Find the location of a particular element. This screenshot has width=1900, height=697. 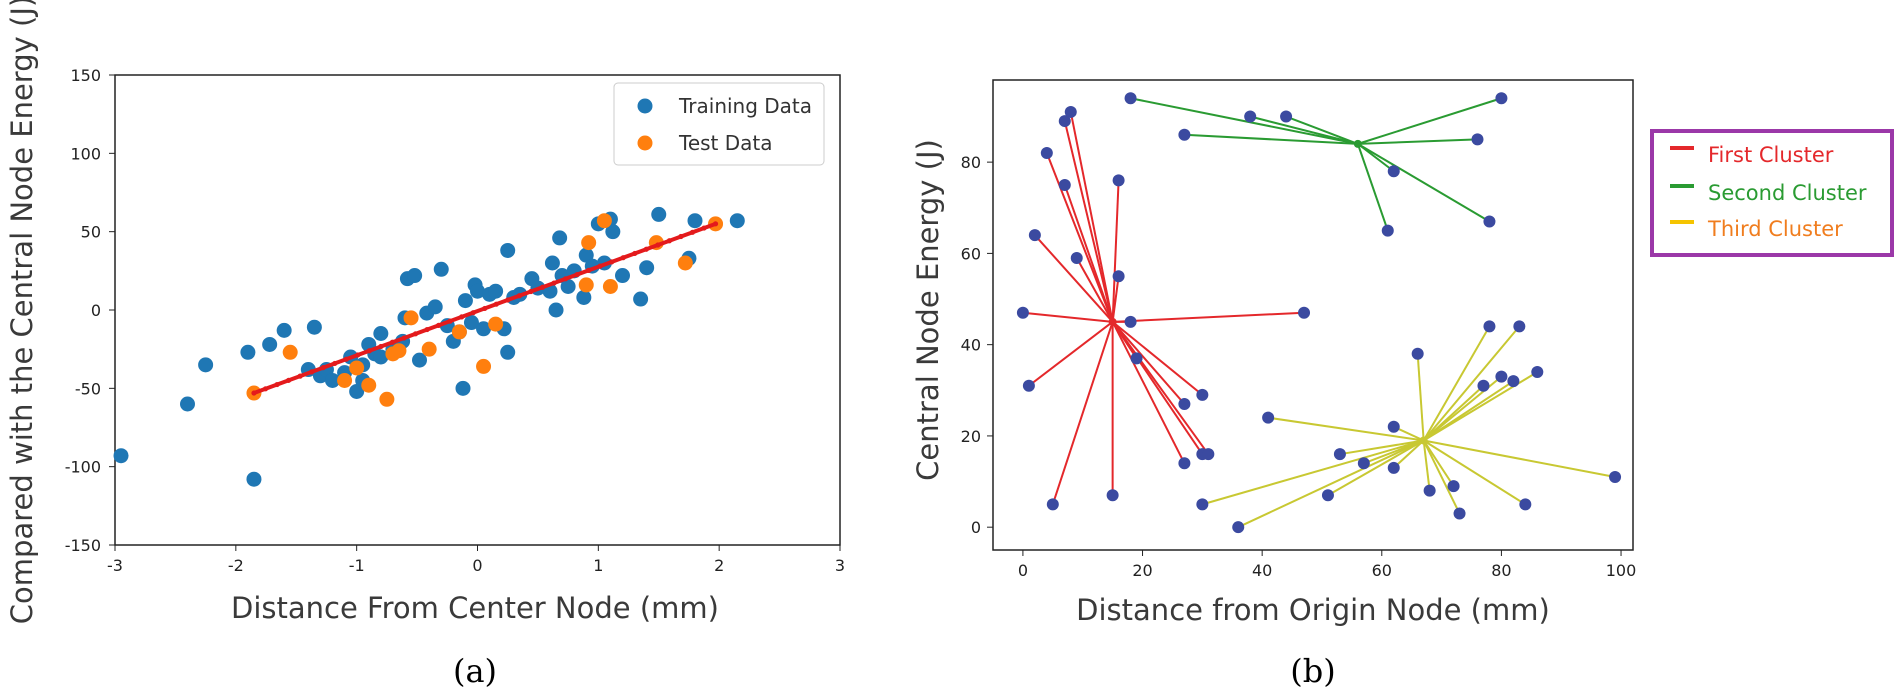

b-y-axis-title: Central Node Energy (J) is located at coordinates (928, 310).